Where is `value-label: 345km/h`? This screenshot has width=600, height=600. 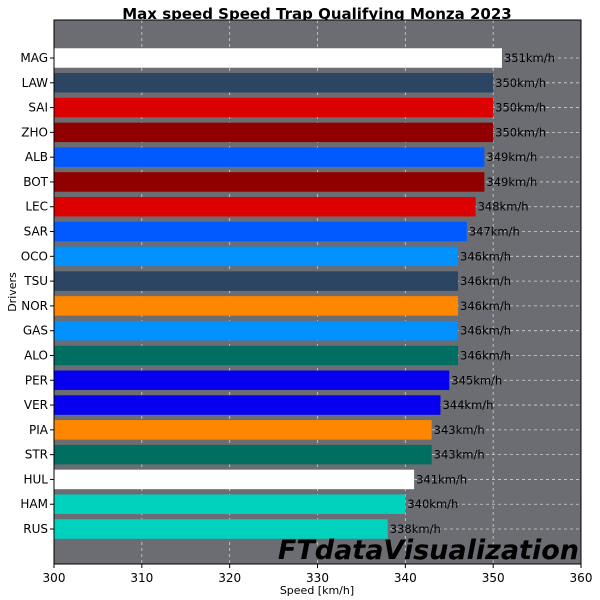
value-label: 345km/h is located at coordinates (476, 380).